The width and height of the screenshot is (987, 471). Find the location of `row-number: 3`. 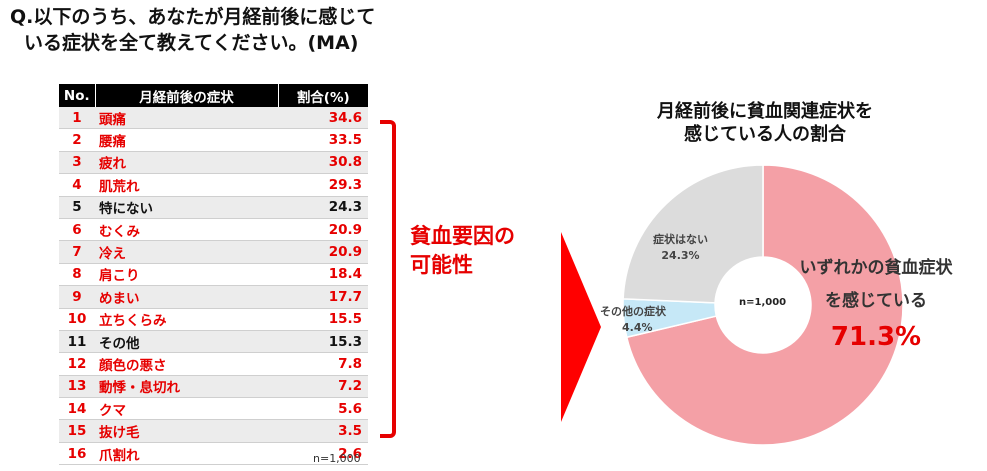

row-number: 3 is located at coordinates (77, 163).